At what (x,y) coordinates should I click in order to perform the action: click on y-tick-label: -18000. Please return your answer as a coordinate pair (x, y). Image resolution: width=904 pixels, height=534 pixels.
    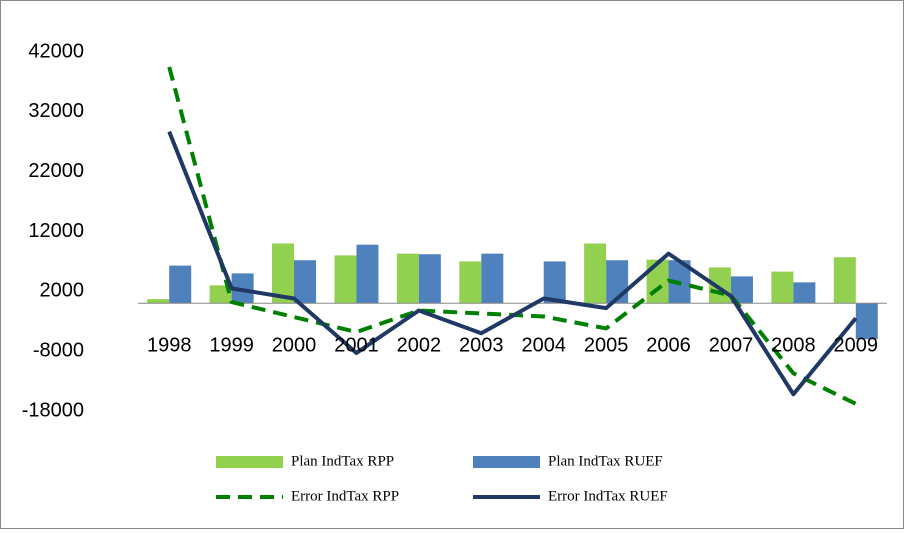
    Looking at the image, I should click on (53, 410).